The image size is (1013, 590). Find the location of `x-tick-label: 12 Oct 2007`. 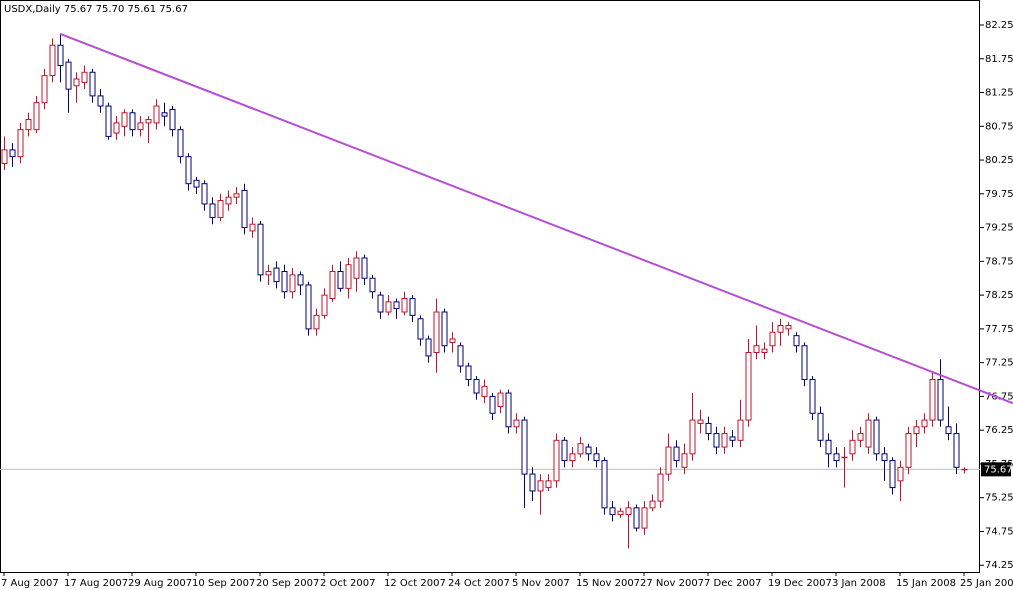

x-tick-label: 12 Oct 2007 is located at coordinates (415, 583).